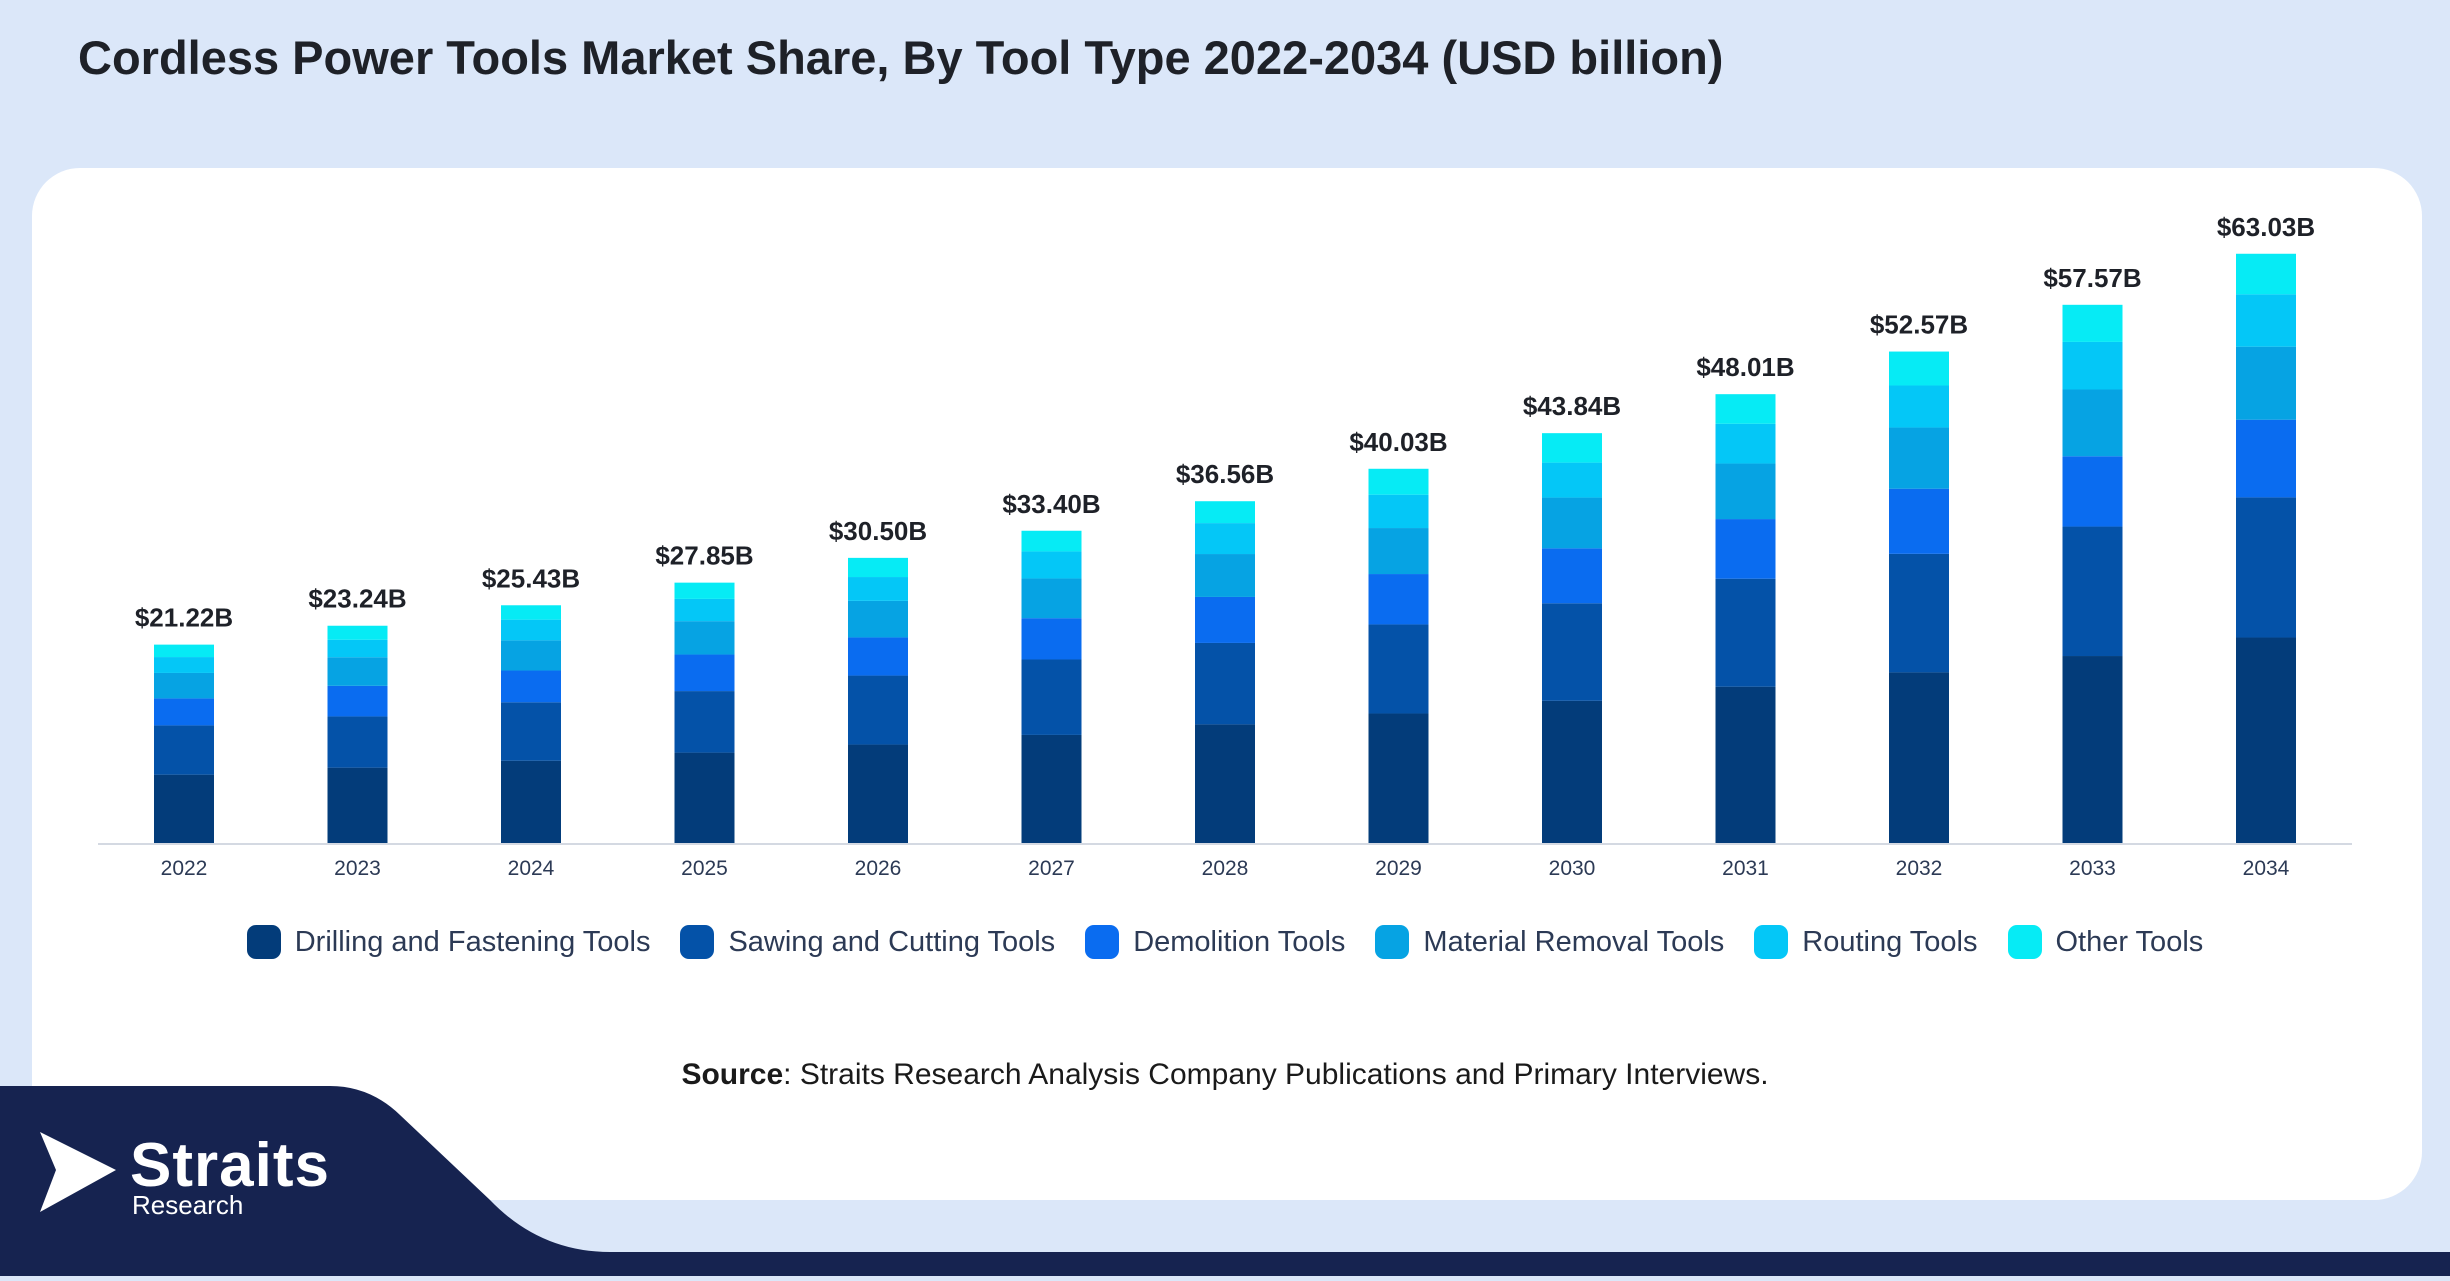  I want to click on total-value-label: $27.85B, so click(704, 556).